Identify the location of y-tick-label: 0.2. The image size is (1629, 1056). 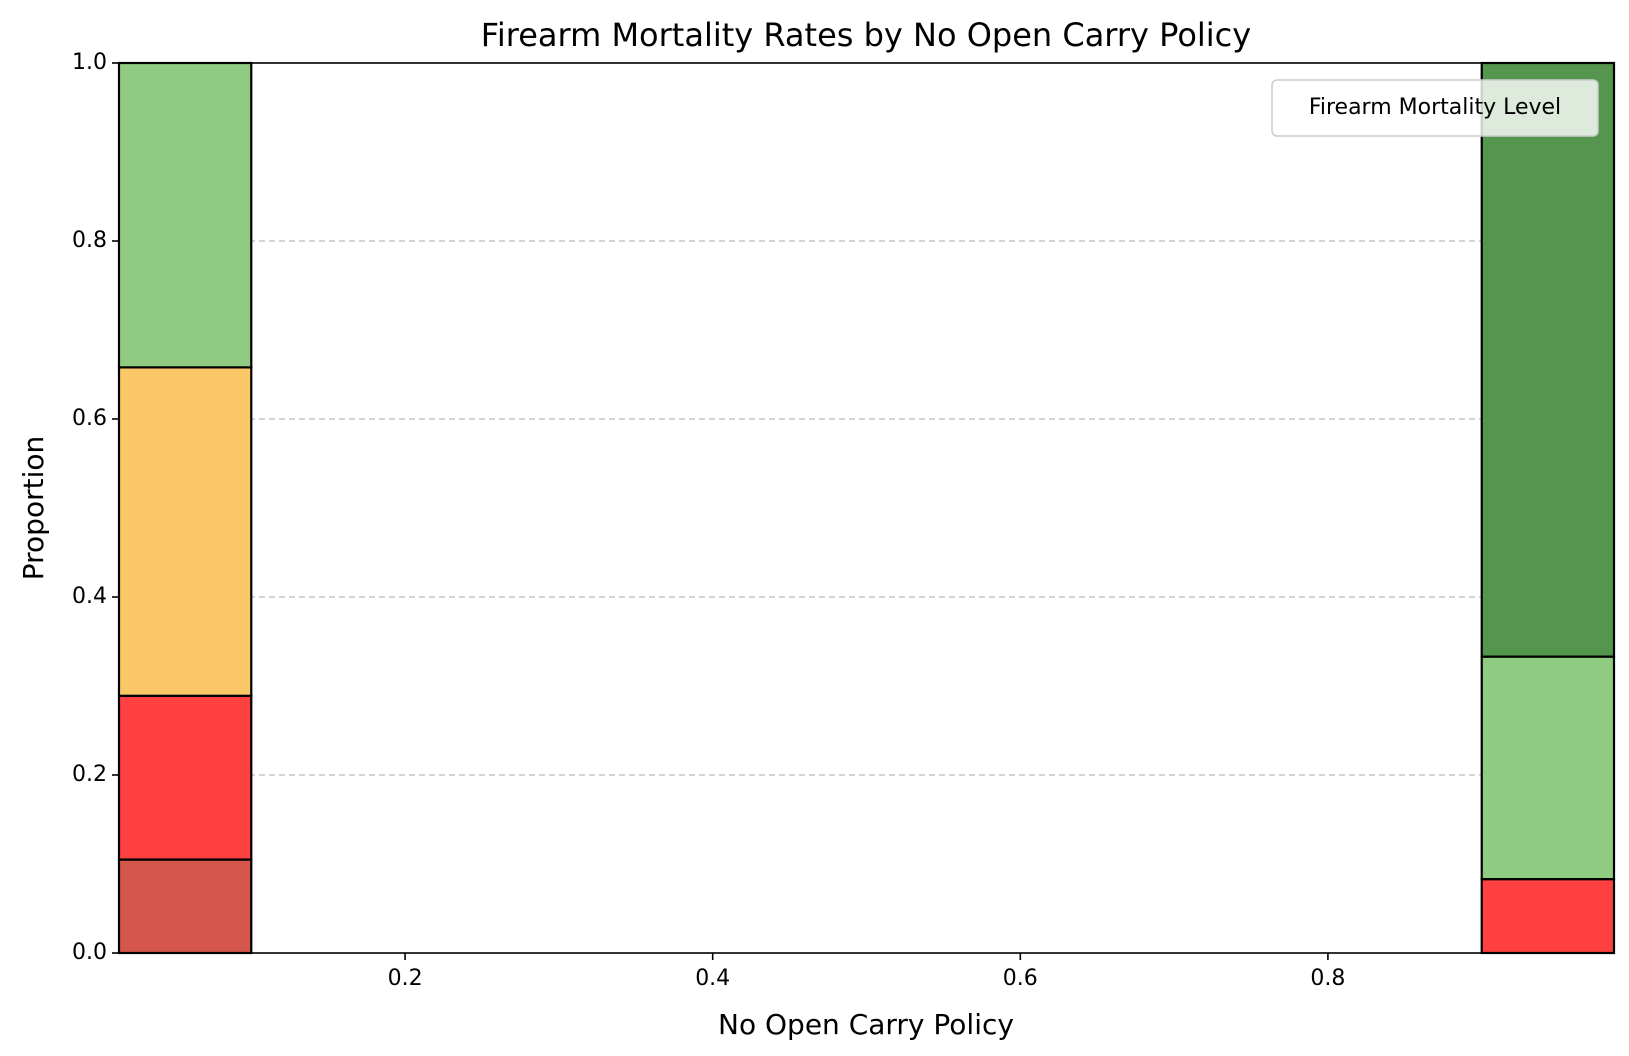
(89, 774).